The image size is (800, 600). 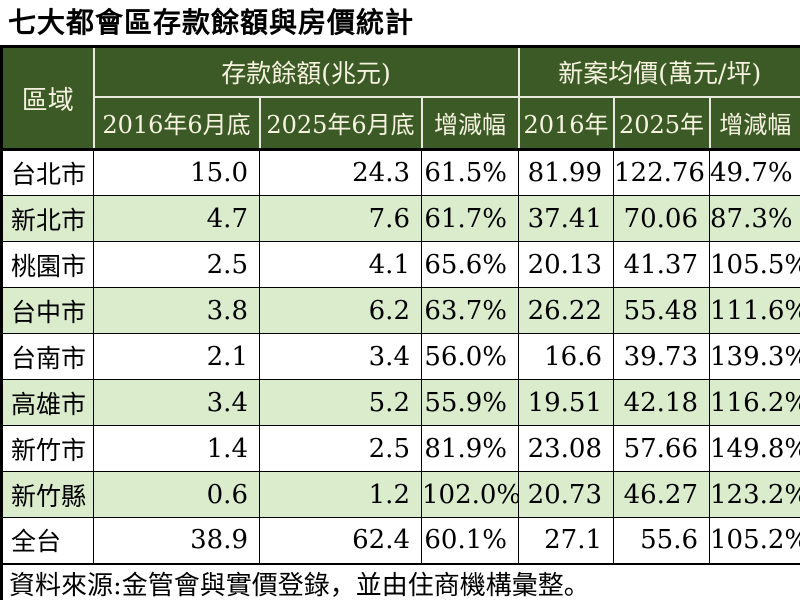 What do you see at coordinates (661, 356) in the screenshot?
I see `value-cell: 39.73` at bounding box center [661, 356].